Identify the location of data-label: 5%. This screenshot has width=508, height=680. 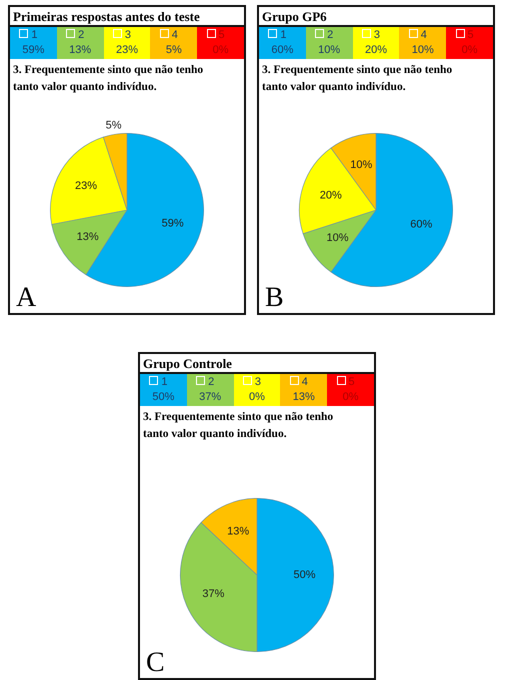
(114, 125).